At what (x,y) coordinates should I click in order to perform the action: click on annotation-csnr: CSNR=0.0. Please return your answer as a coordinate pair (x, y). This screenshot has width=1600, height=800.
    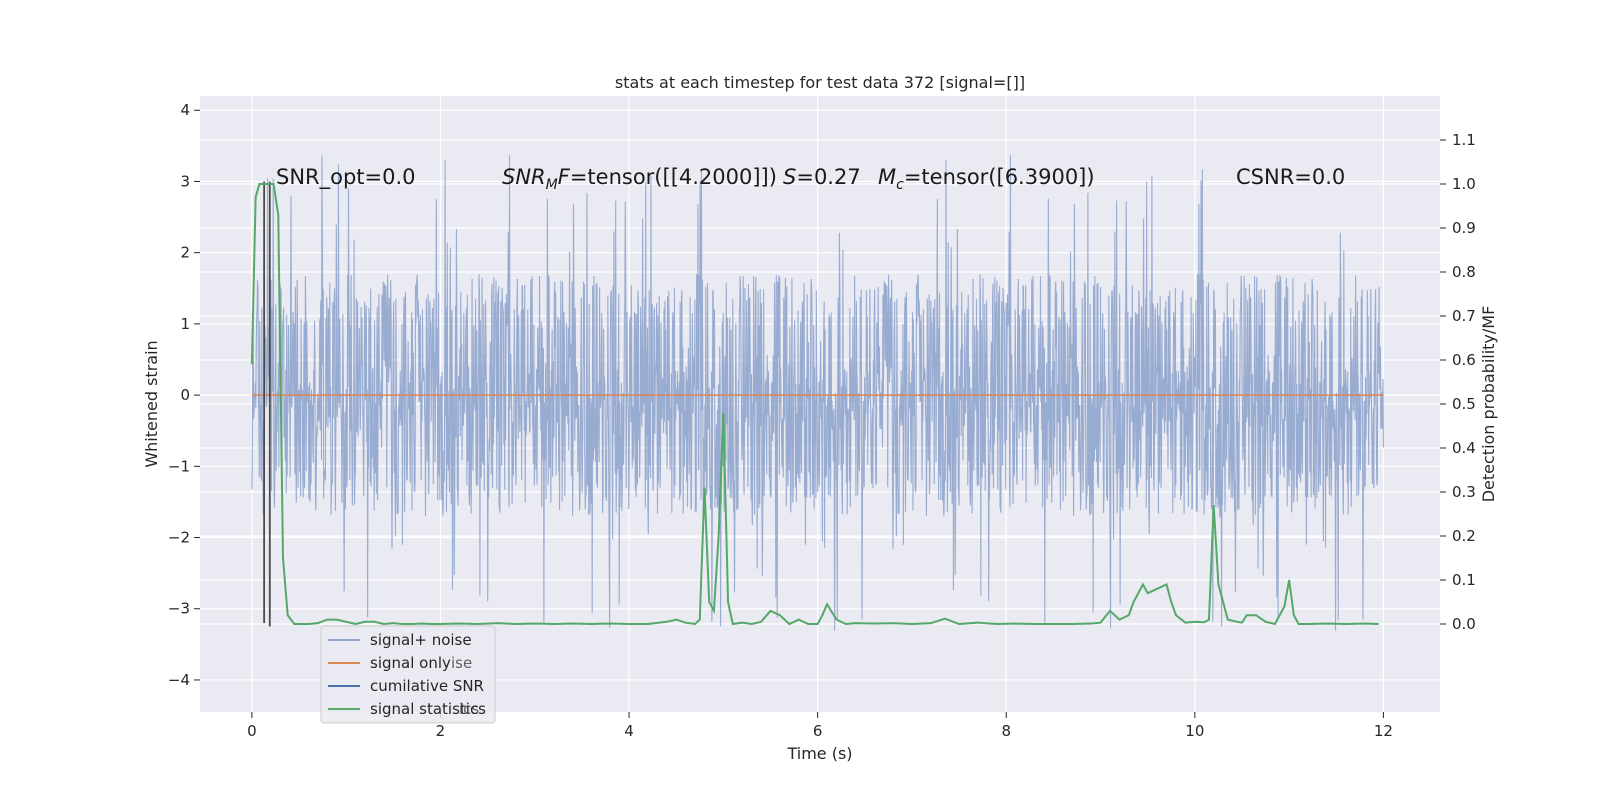
    Looking at the image, I should click on (1290, 177).